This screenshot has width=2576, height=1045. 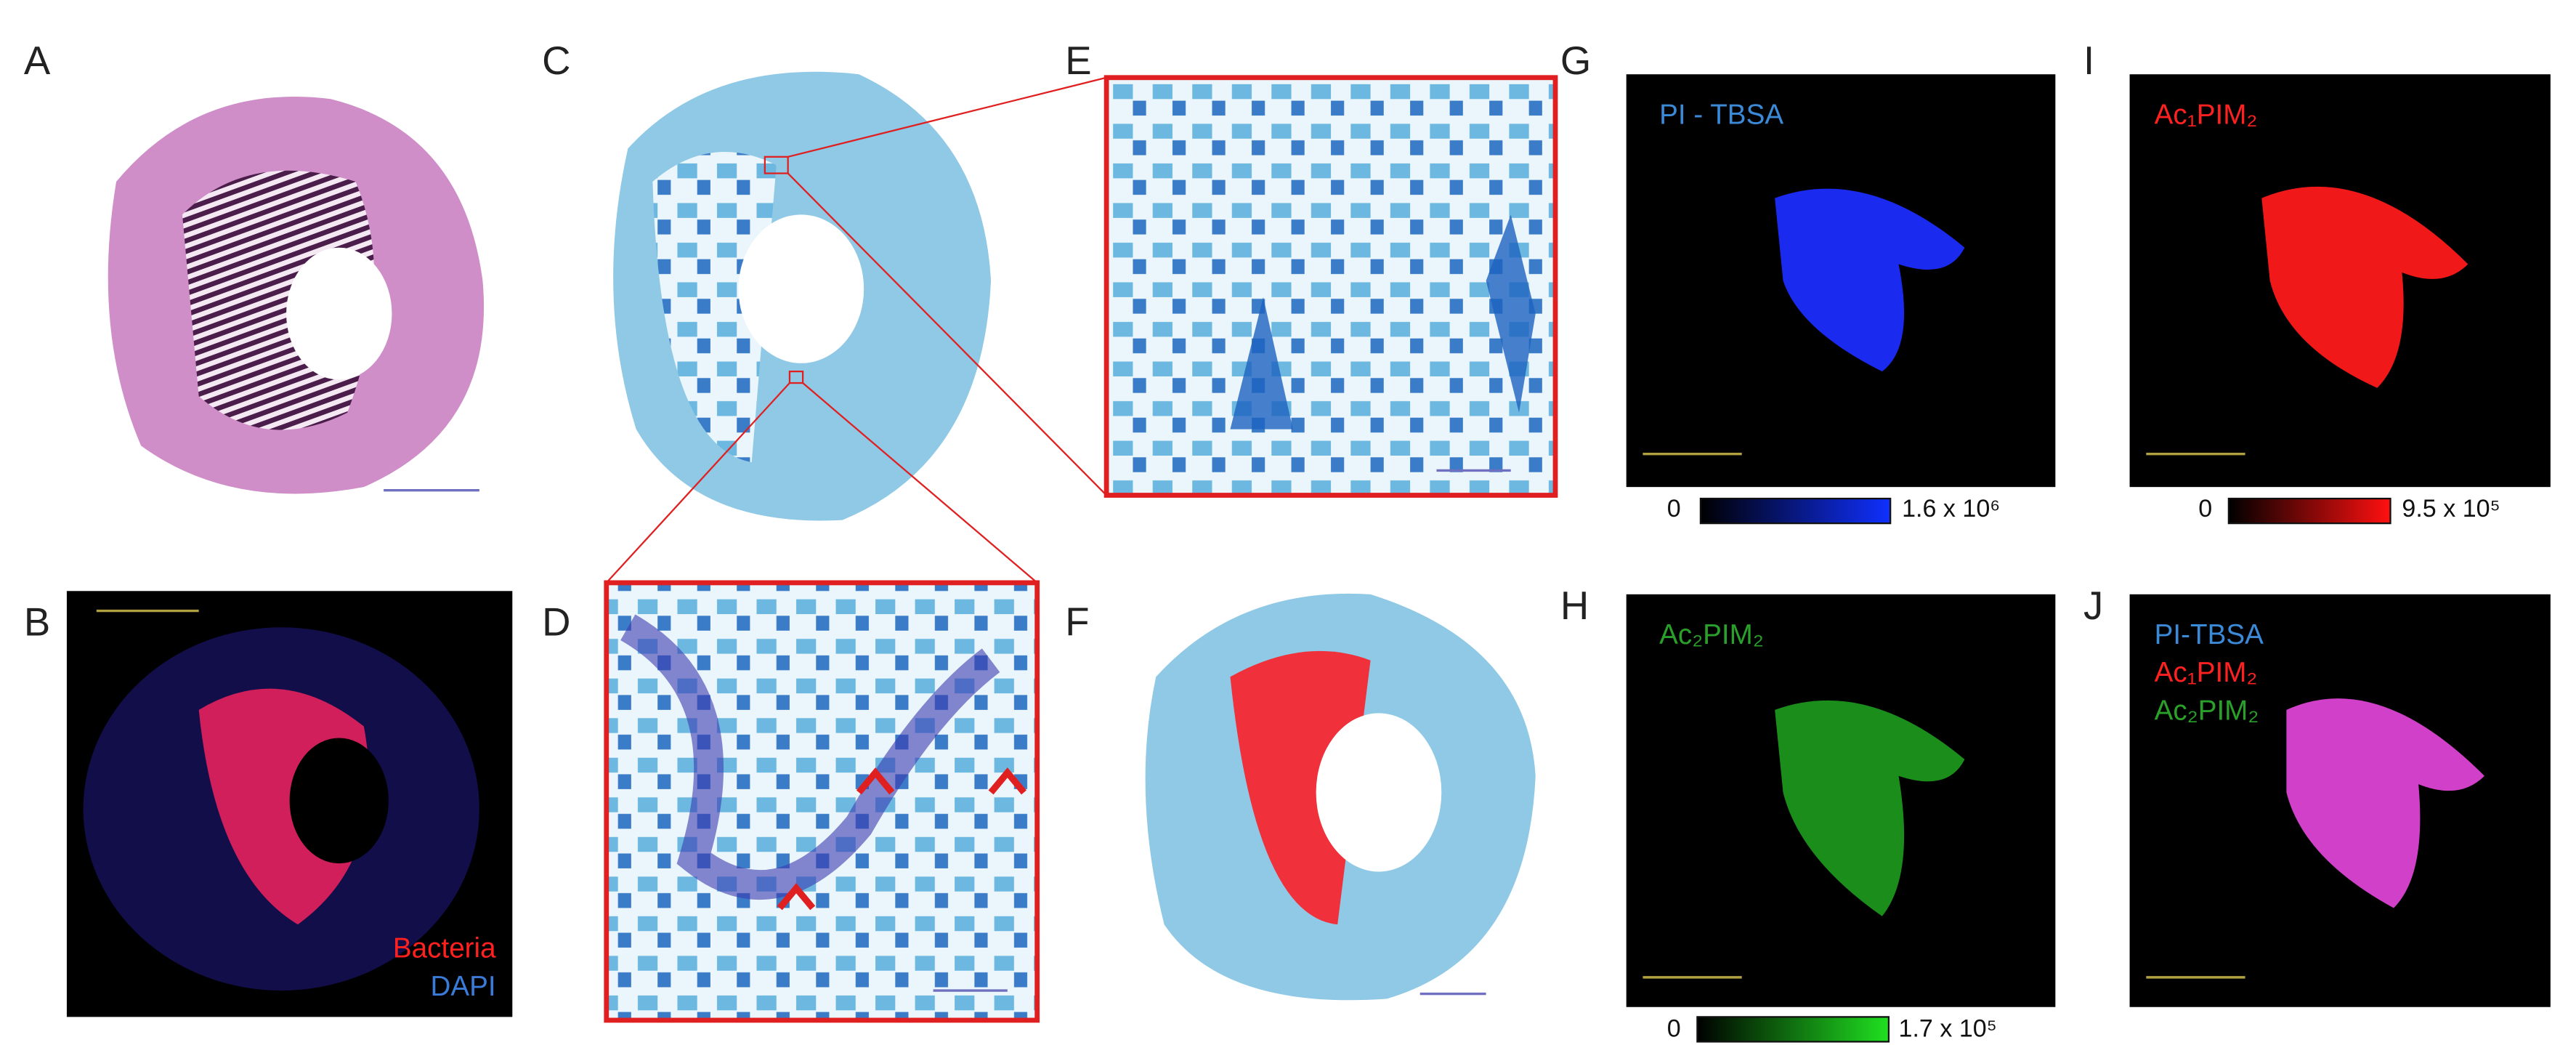 What do you see at coordinates (1721, 114) in the screenshot?
I see `map-title: PI - TBSA` at bounding box center [1721, 114].